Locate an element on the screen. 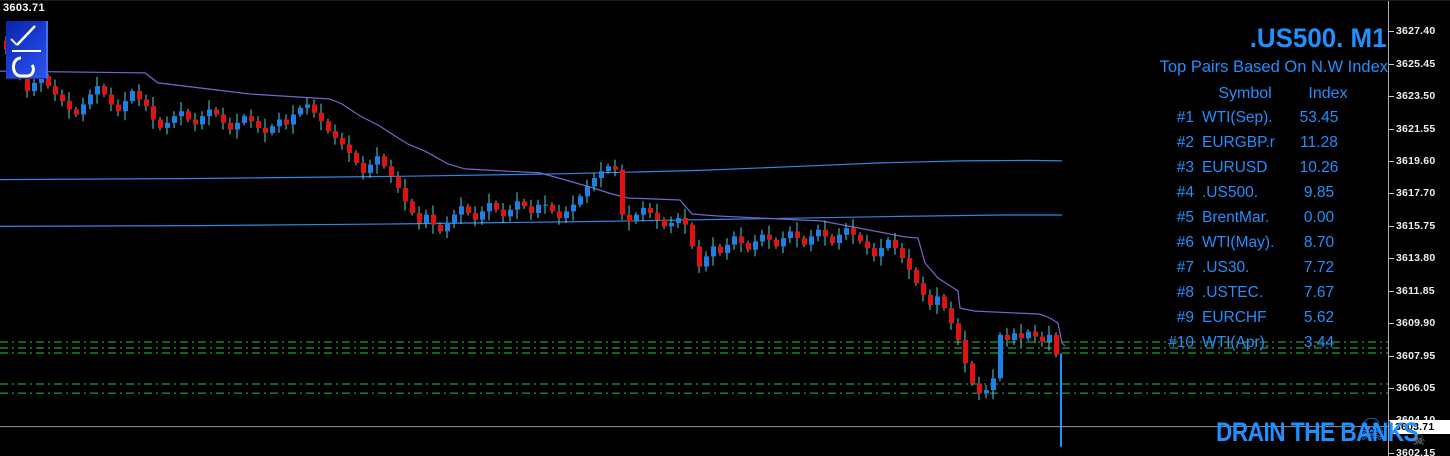 This screenshot has height=456, width=1450. chart-current-price-label: 3603.71 is located at coordinates (24, 8).